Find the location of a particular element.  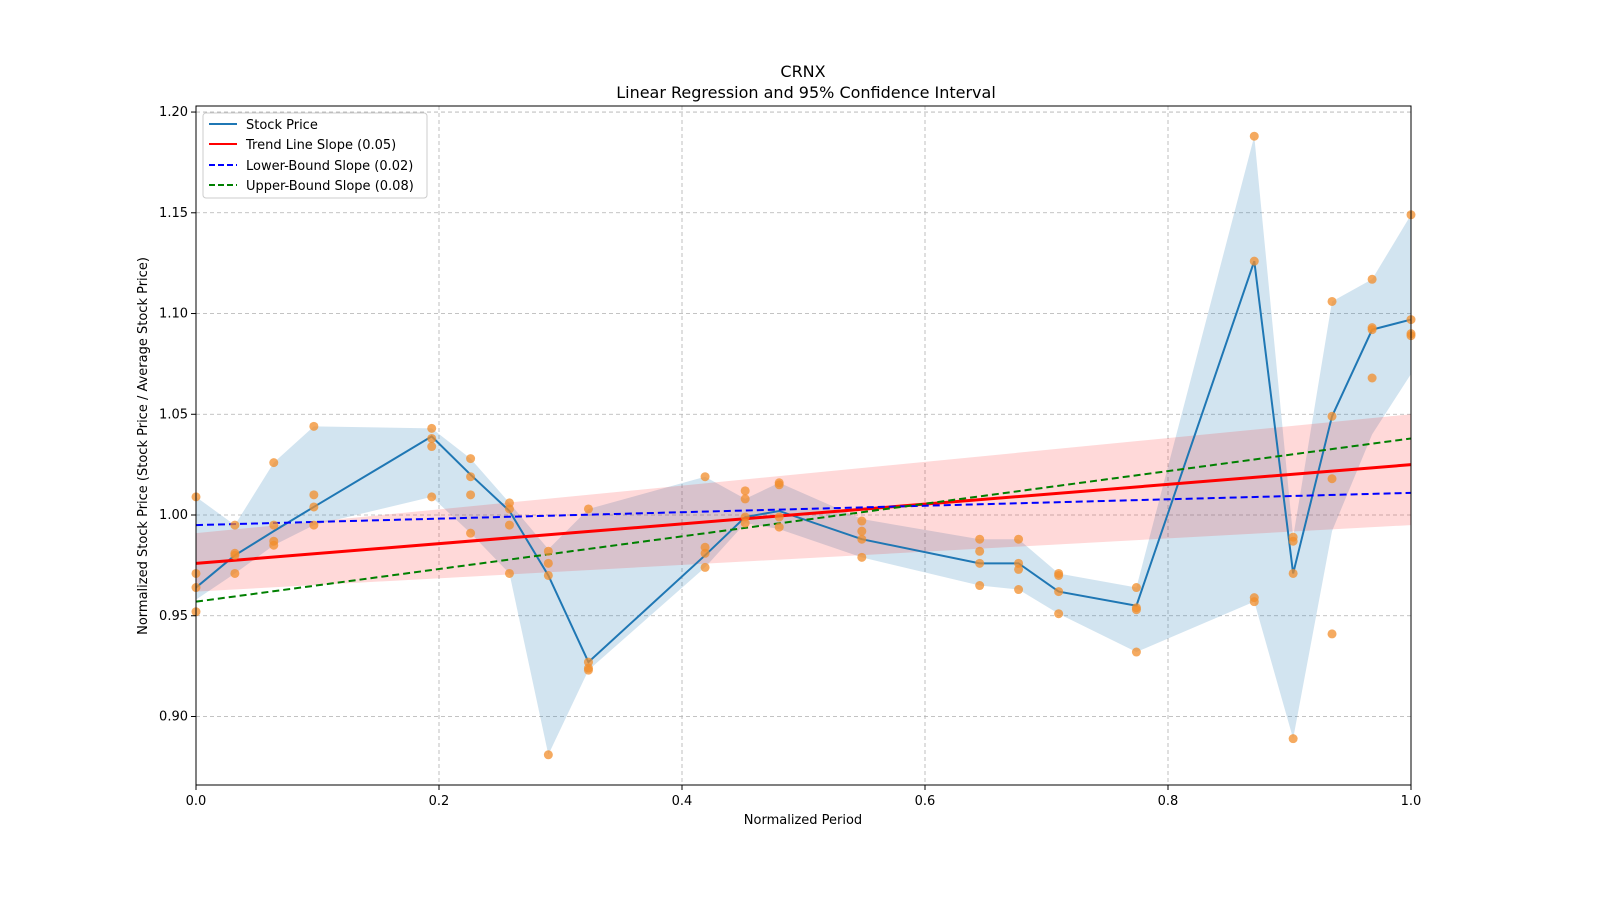

x-tick-label: 0.6 is located at coordinates (925, 801).